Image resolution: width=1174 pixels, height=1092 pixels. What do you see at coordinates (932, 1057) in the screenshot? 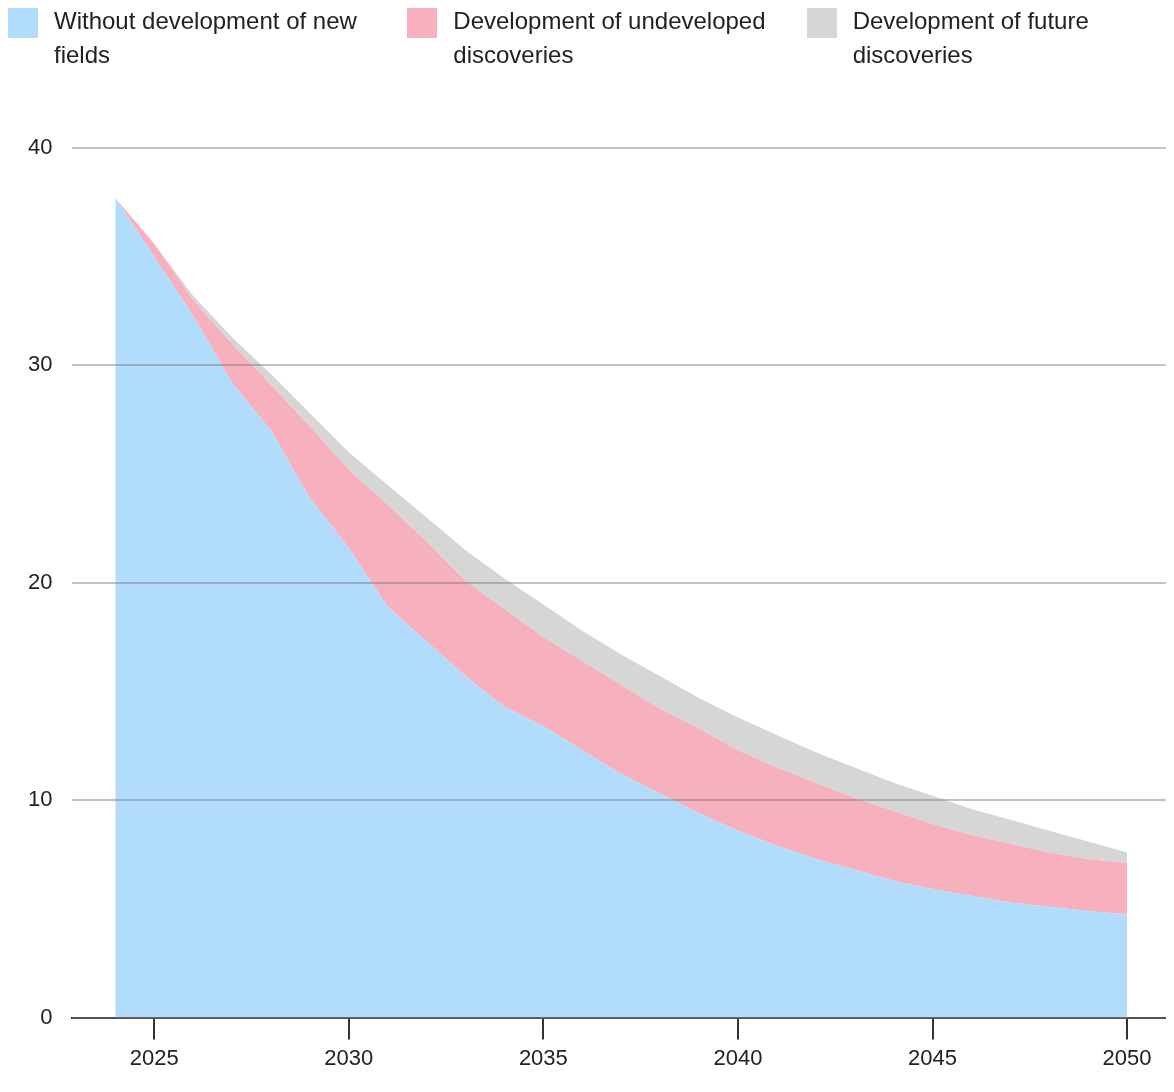
I see `x-tick-label: 2045` at bounding box center [932, 1057].